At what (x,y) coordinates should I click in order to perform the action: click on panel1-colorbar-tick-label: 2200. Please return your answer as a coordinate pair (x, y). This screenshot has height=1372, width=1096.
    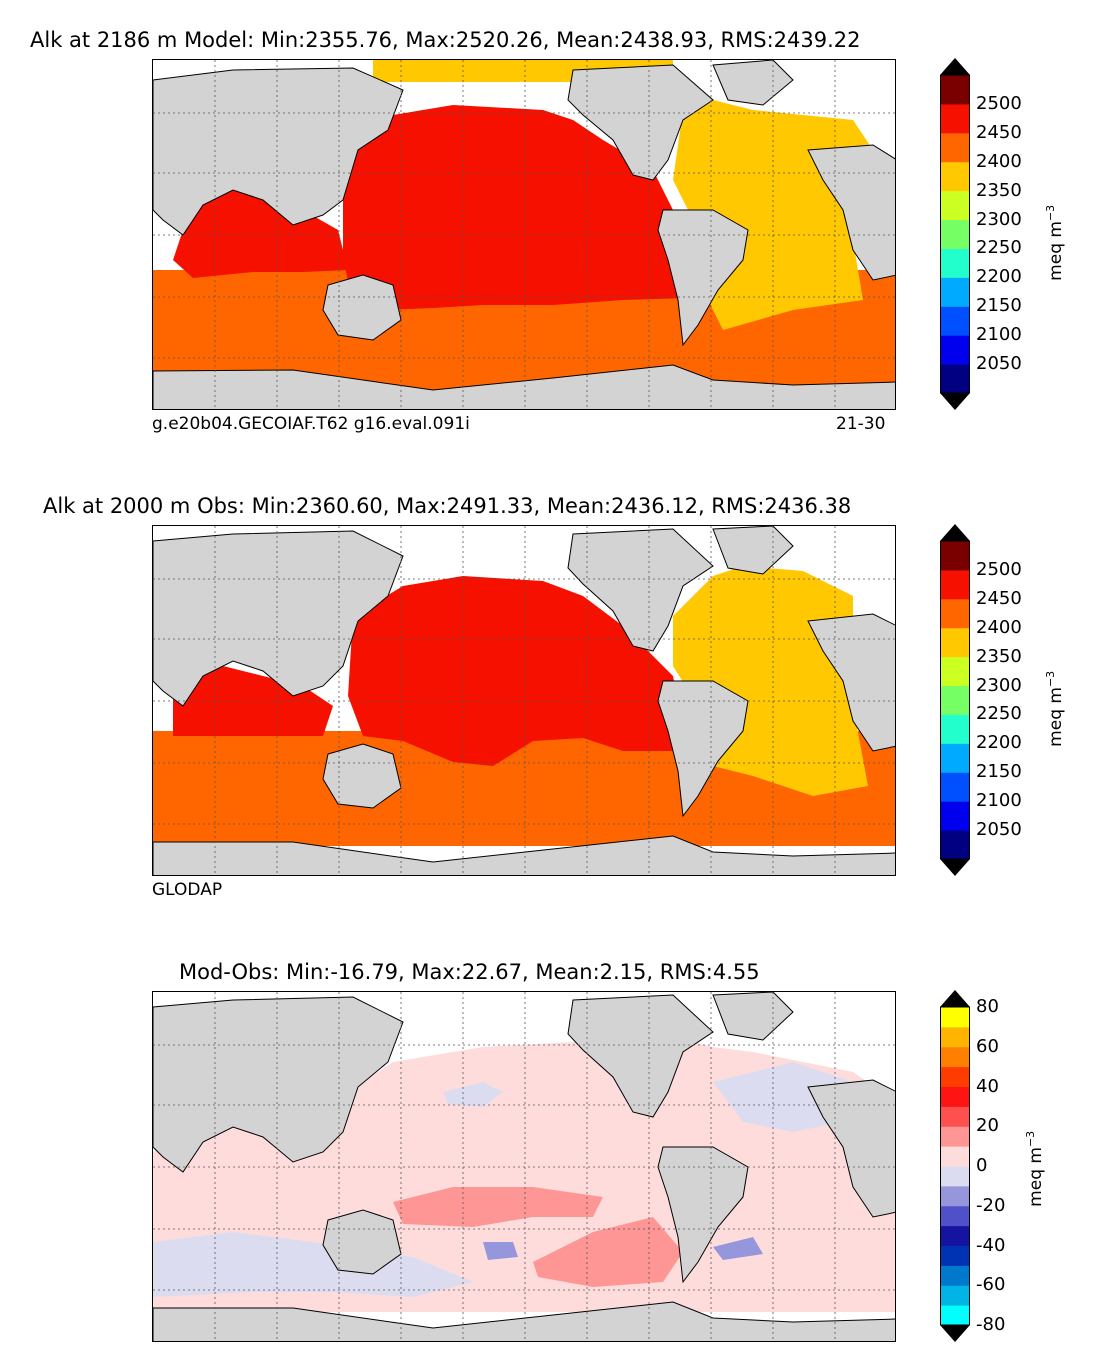
    Looking at the image, I should click on (999, 277).